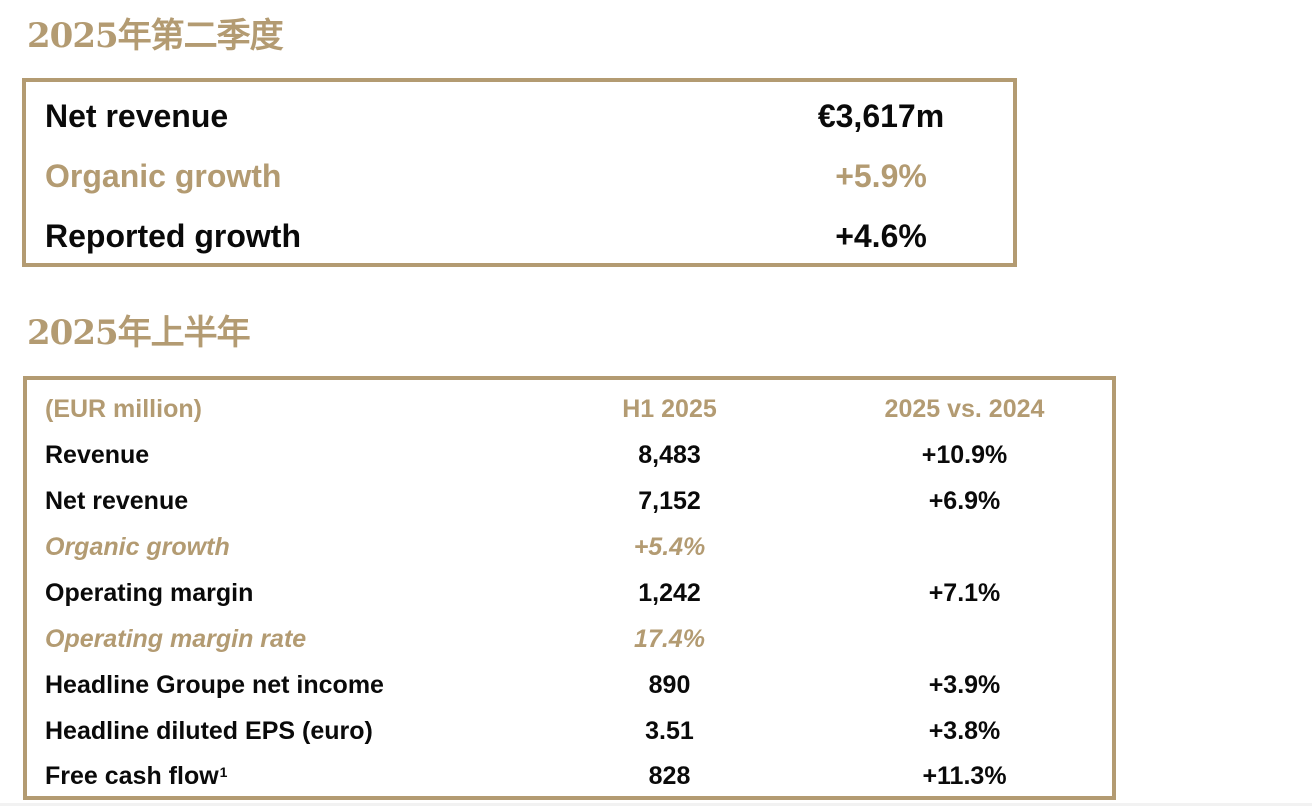 Image resolution: width=1312 pixels, height=806 pixels. Describe the element at coordinates (881, 176) in the screenshot. I see `row-value: +5.9%` at that location.